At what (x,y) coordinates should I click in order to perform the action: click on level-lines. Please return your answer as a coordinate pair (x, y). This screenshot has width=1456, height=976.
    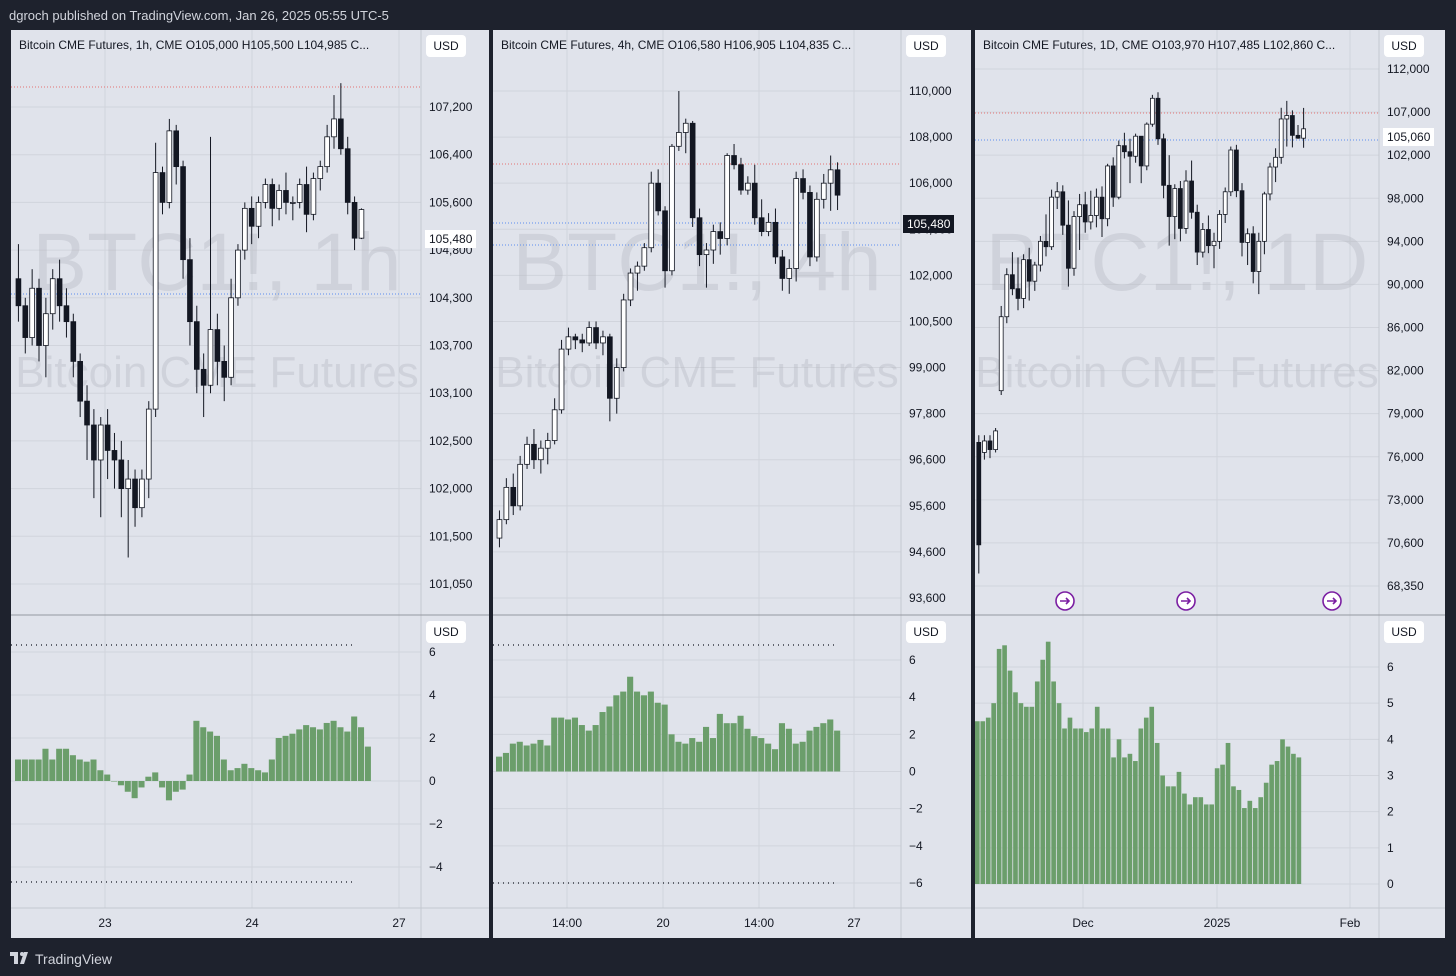
    Looking at the image, I should click on (1177, 126).